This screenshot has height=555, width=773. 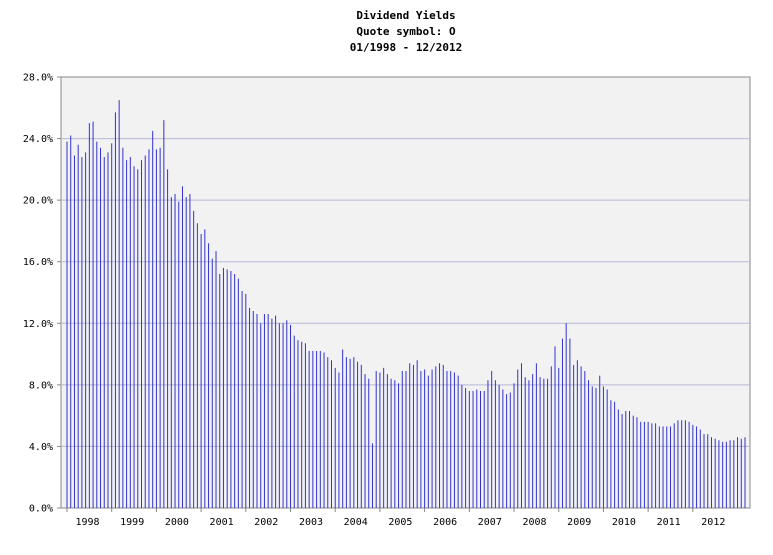 What do you see at coordinates (490, 522) in the screenshot?
I see `x-tick-label: 2007` at bounding box center [490, 522].